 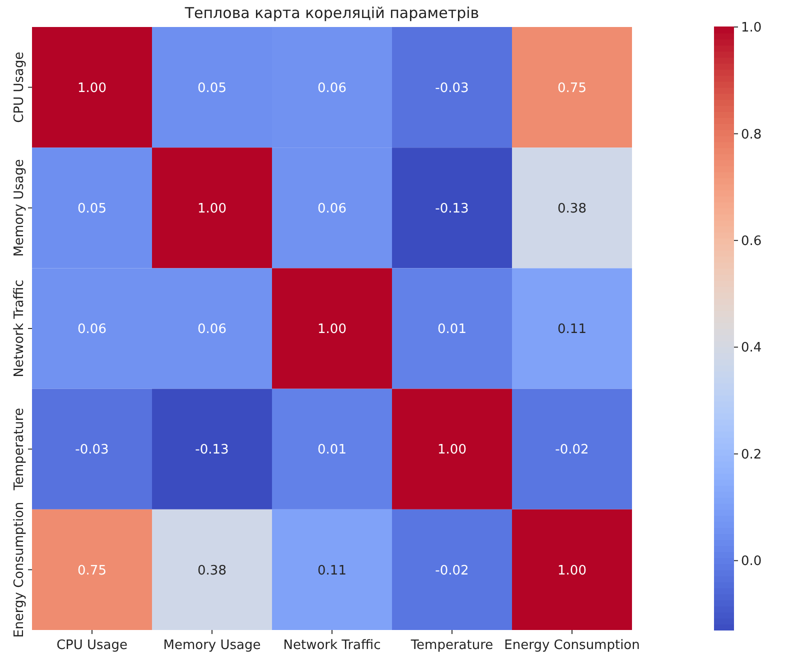 I want to click on x-tick-label: Energy Consumption, so click(x=572, y=645).